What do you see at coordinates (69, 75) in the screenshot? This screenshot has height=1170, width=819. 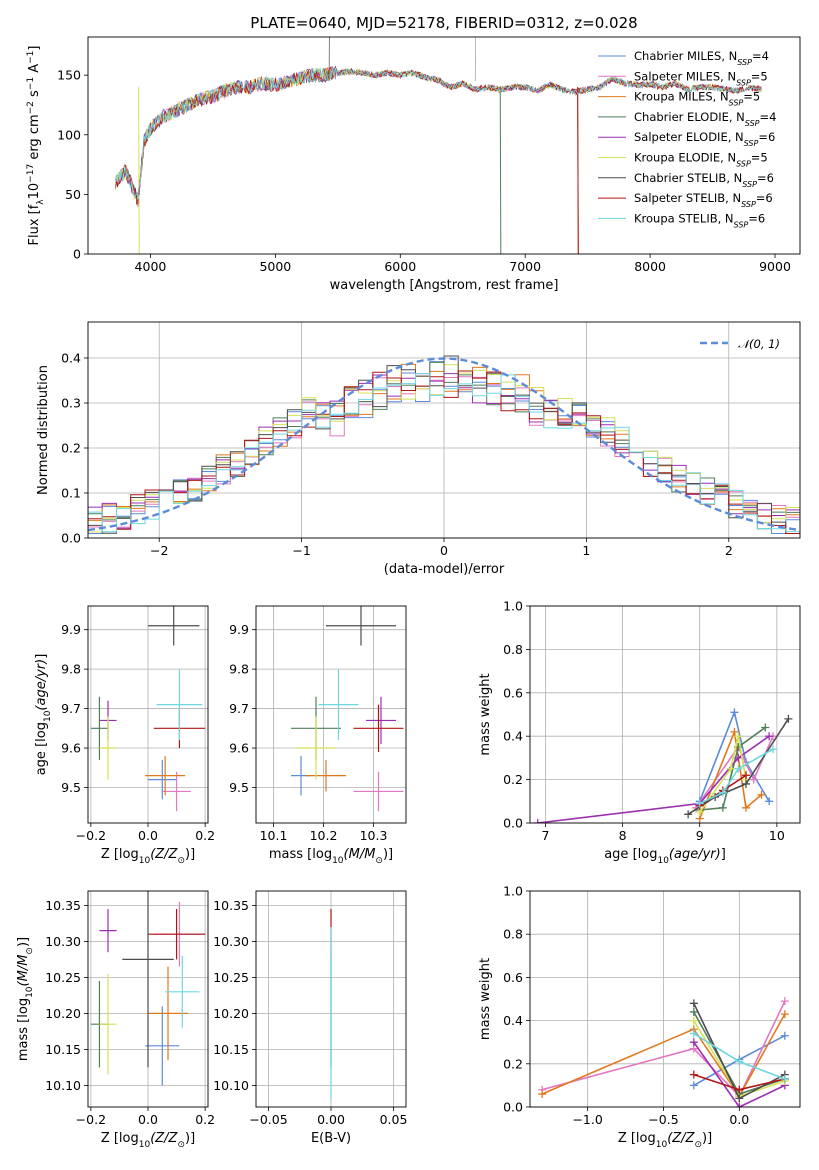 I see `y-tick-label: 150` at bounding box center [69, 75].